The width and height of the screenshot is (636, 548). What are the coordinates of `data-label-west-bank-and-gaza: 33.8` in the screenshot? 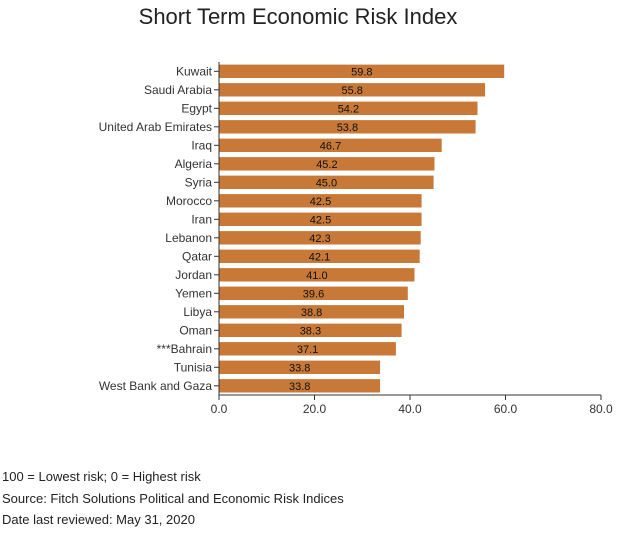 It's located at (299, 387).